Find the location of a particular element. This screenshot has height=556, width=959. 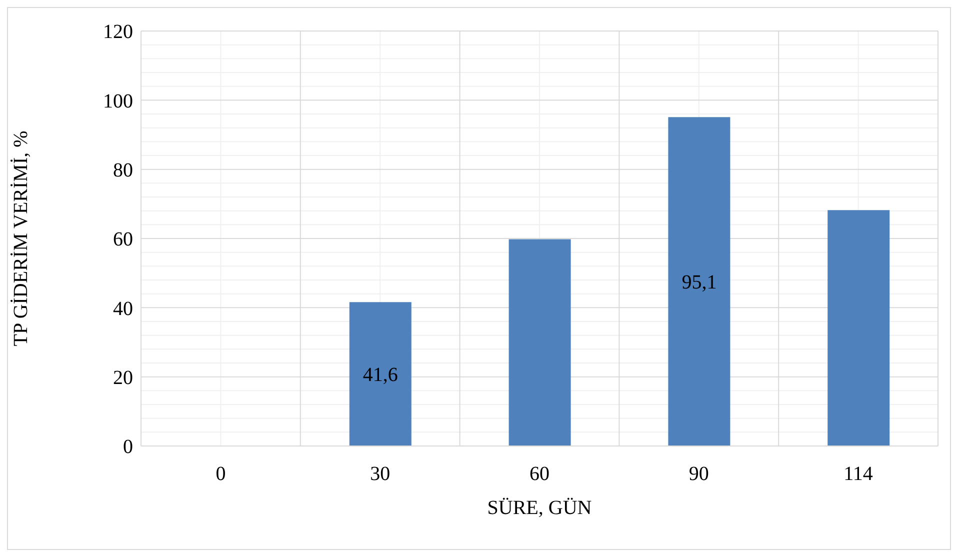

y-tick-label: 20 is located at coordinates (123, 377).